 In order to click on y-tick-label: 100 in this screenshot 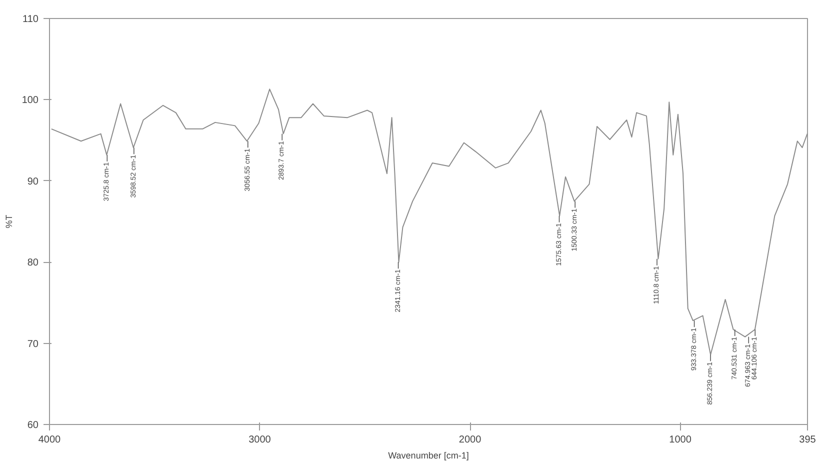, I will do `click(30, 100)`.